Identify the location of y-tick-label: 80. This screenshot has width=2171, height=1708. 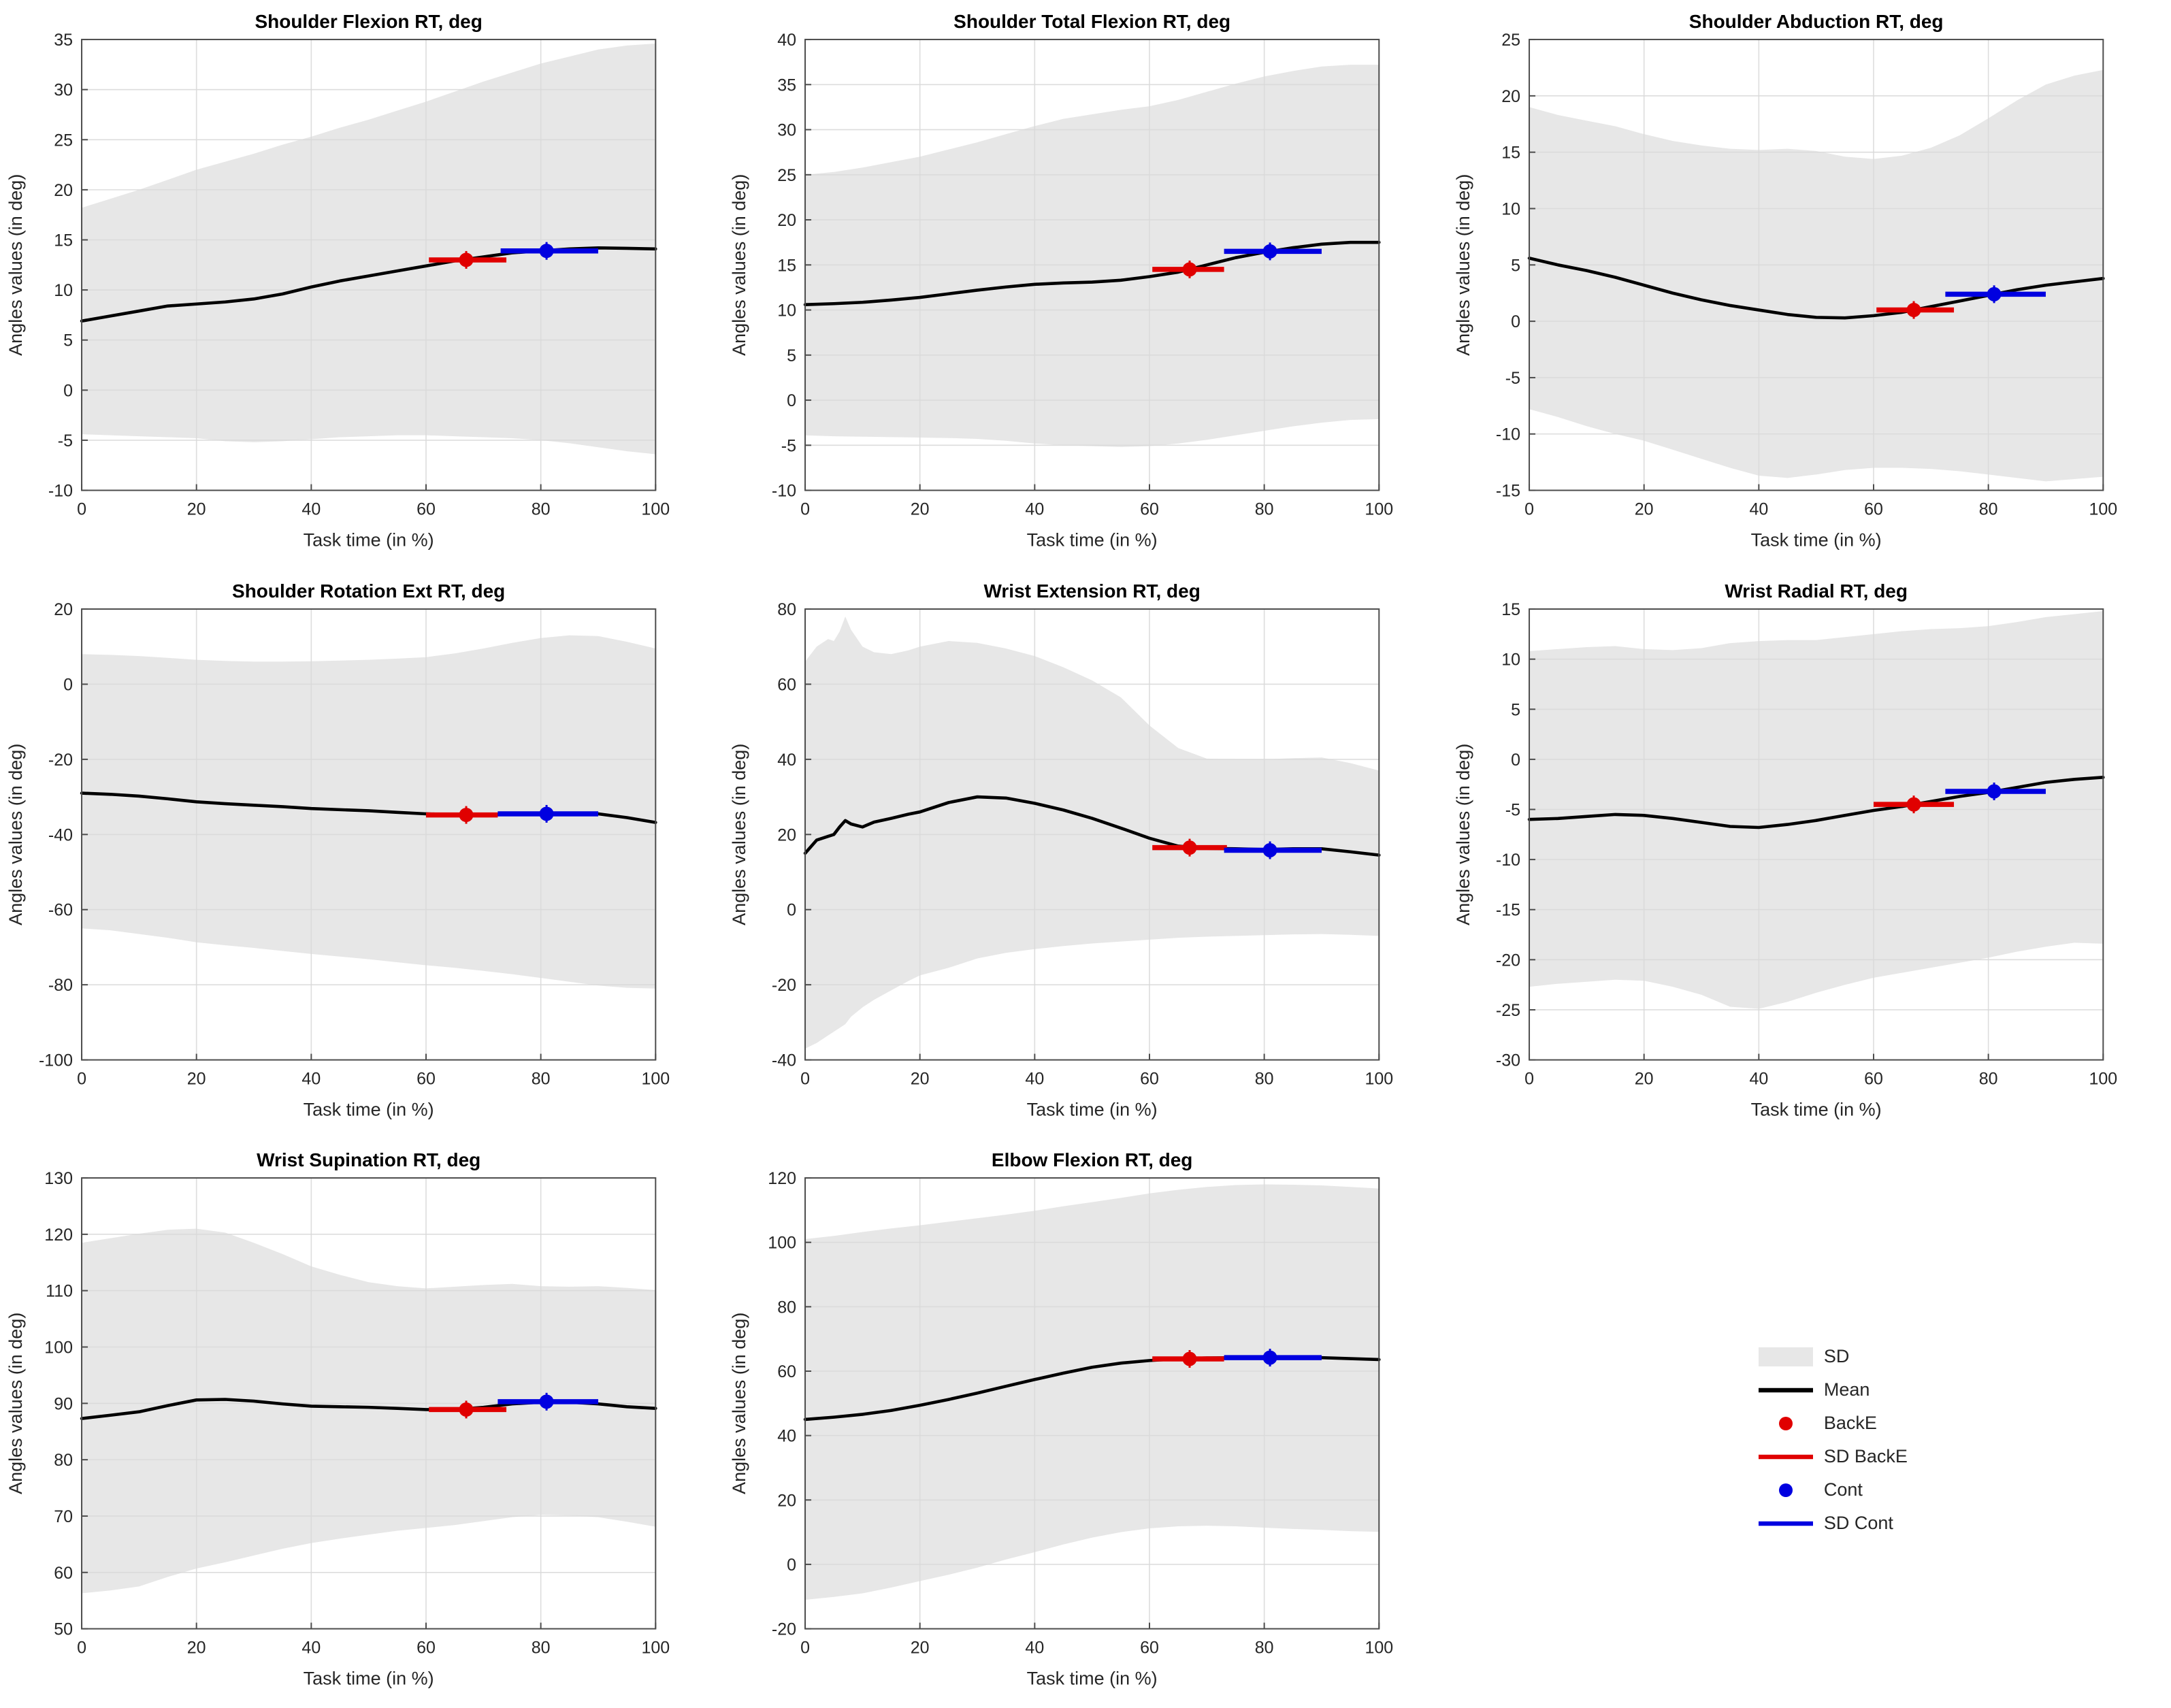
(787, 1307).